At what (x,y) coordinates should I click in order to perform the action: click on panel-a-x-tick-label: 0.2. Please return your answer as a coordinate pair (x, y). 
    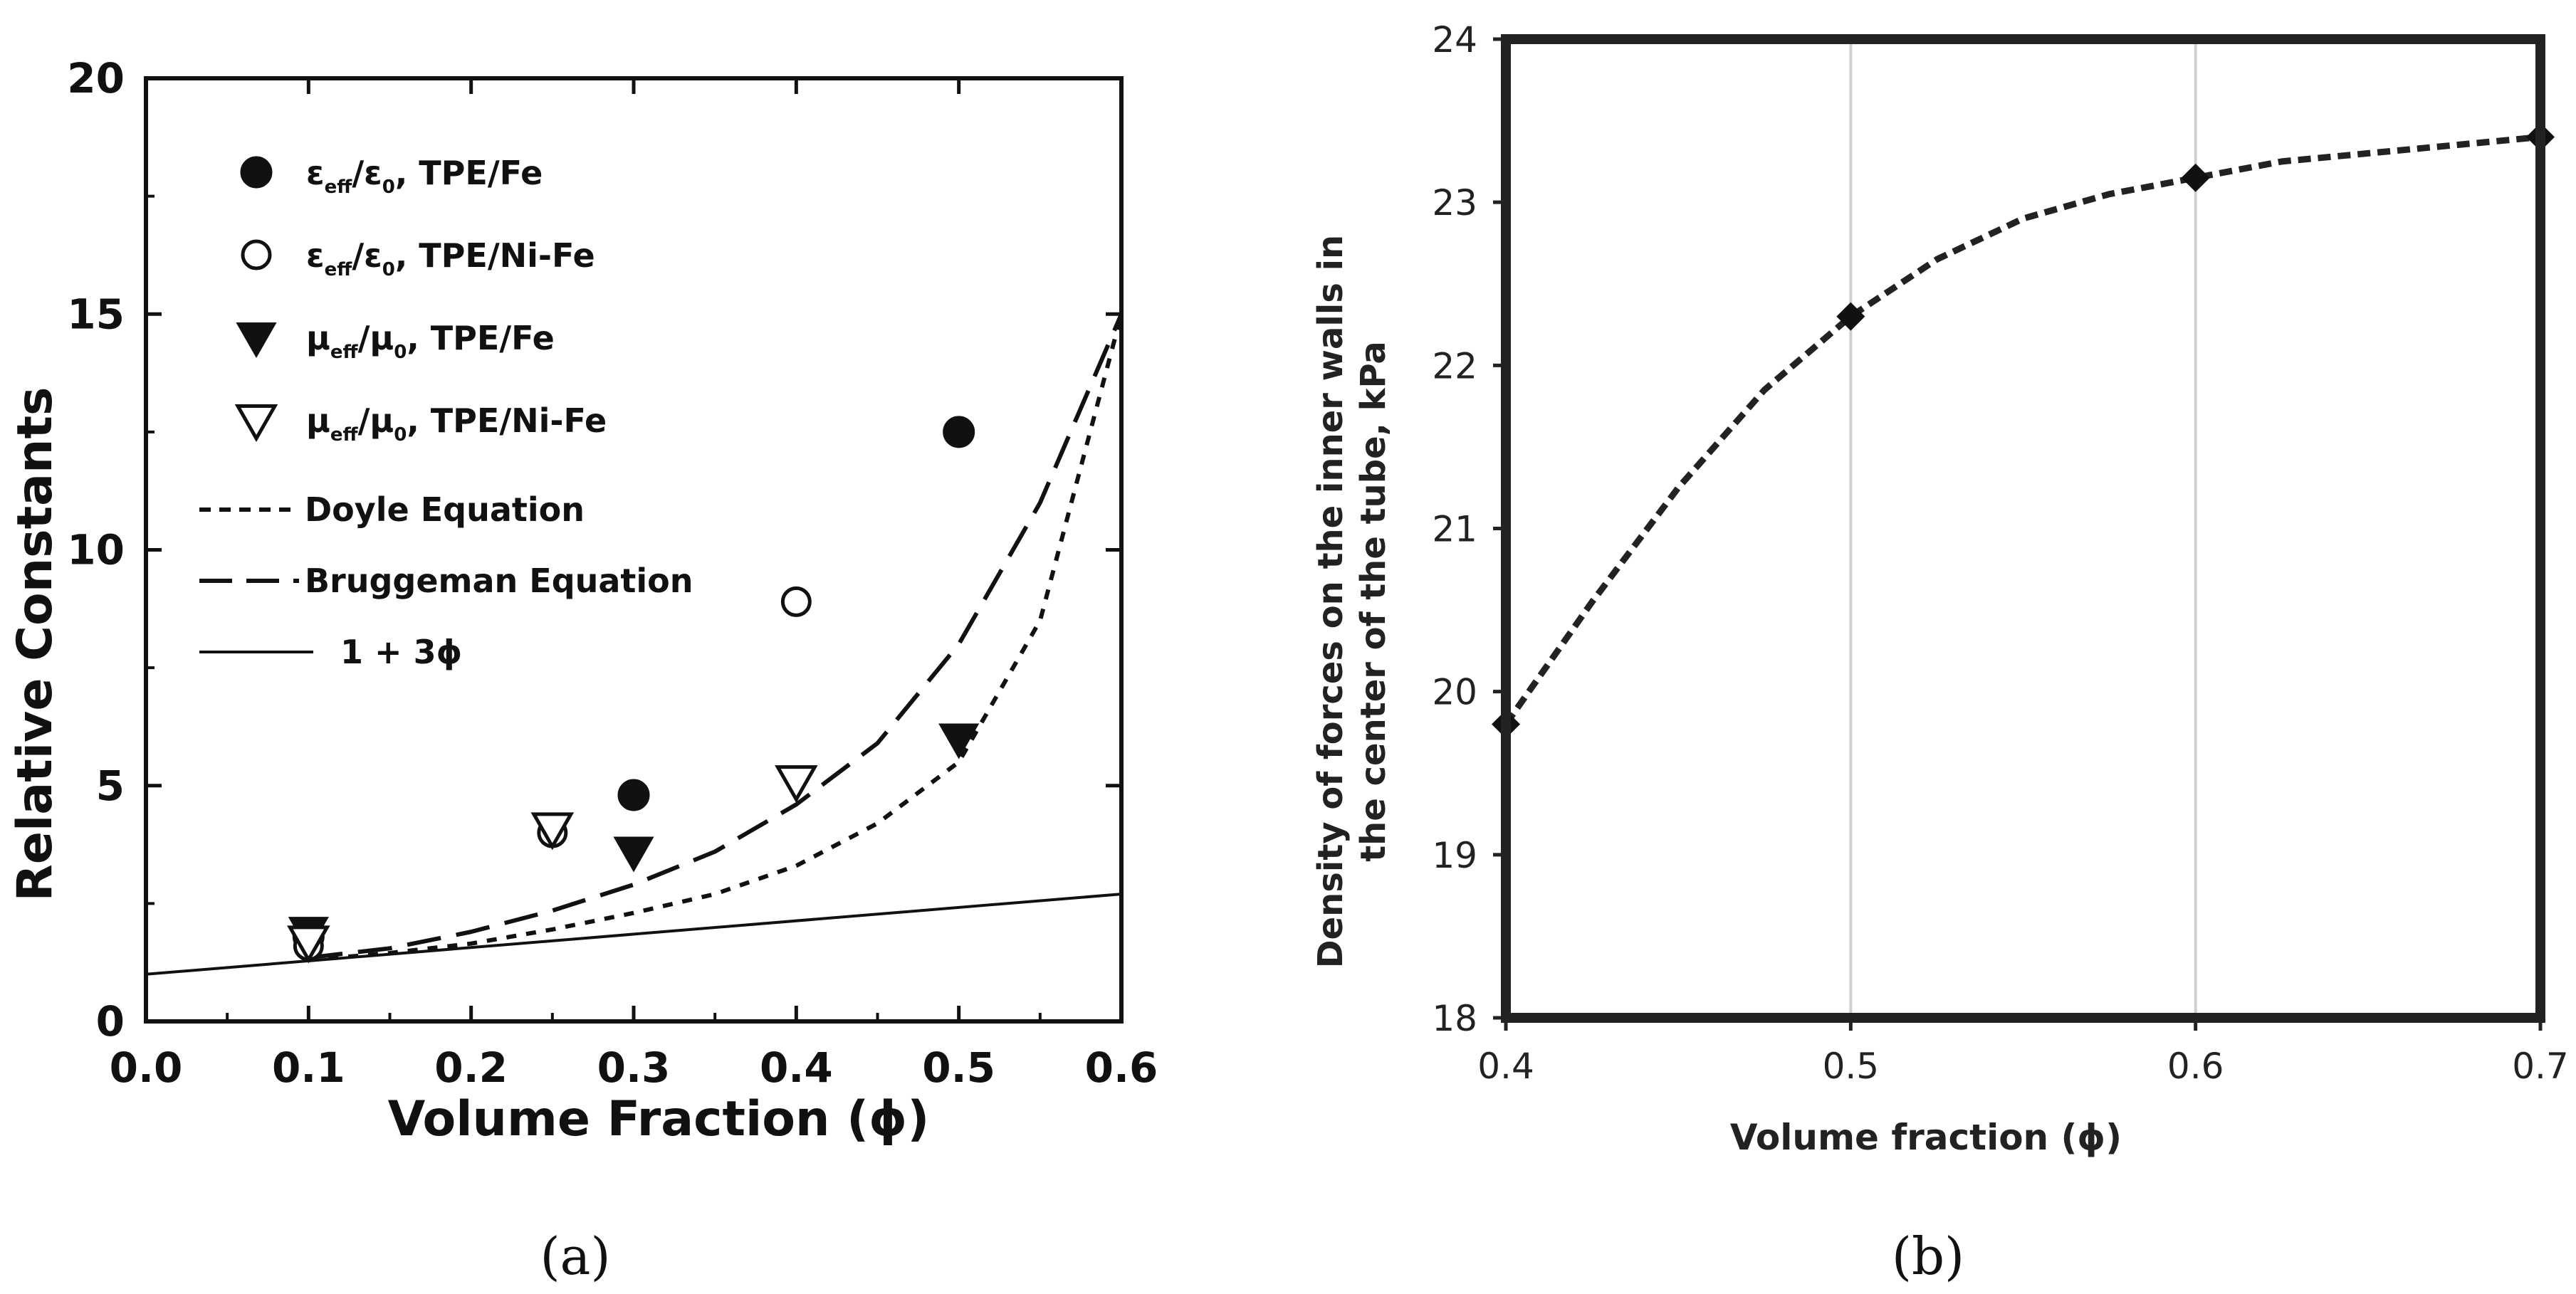
    Looking at the image, I should click on (471, 1067).